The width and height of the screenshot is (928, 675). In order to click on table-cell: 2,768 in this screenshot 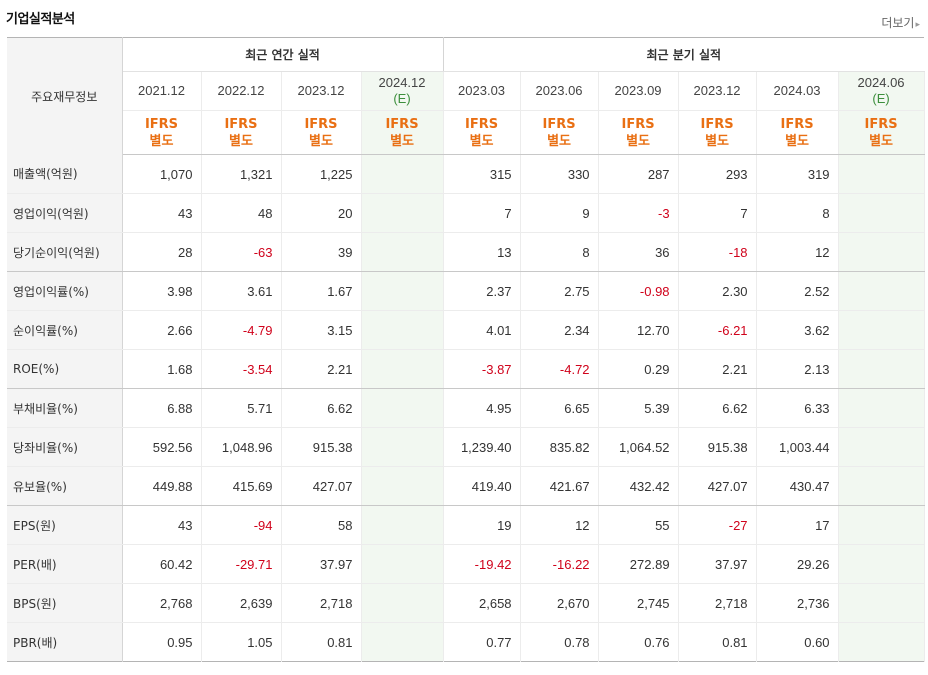, I will do `click(162, 603)`.